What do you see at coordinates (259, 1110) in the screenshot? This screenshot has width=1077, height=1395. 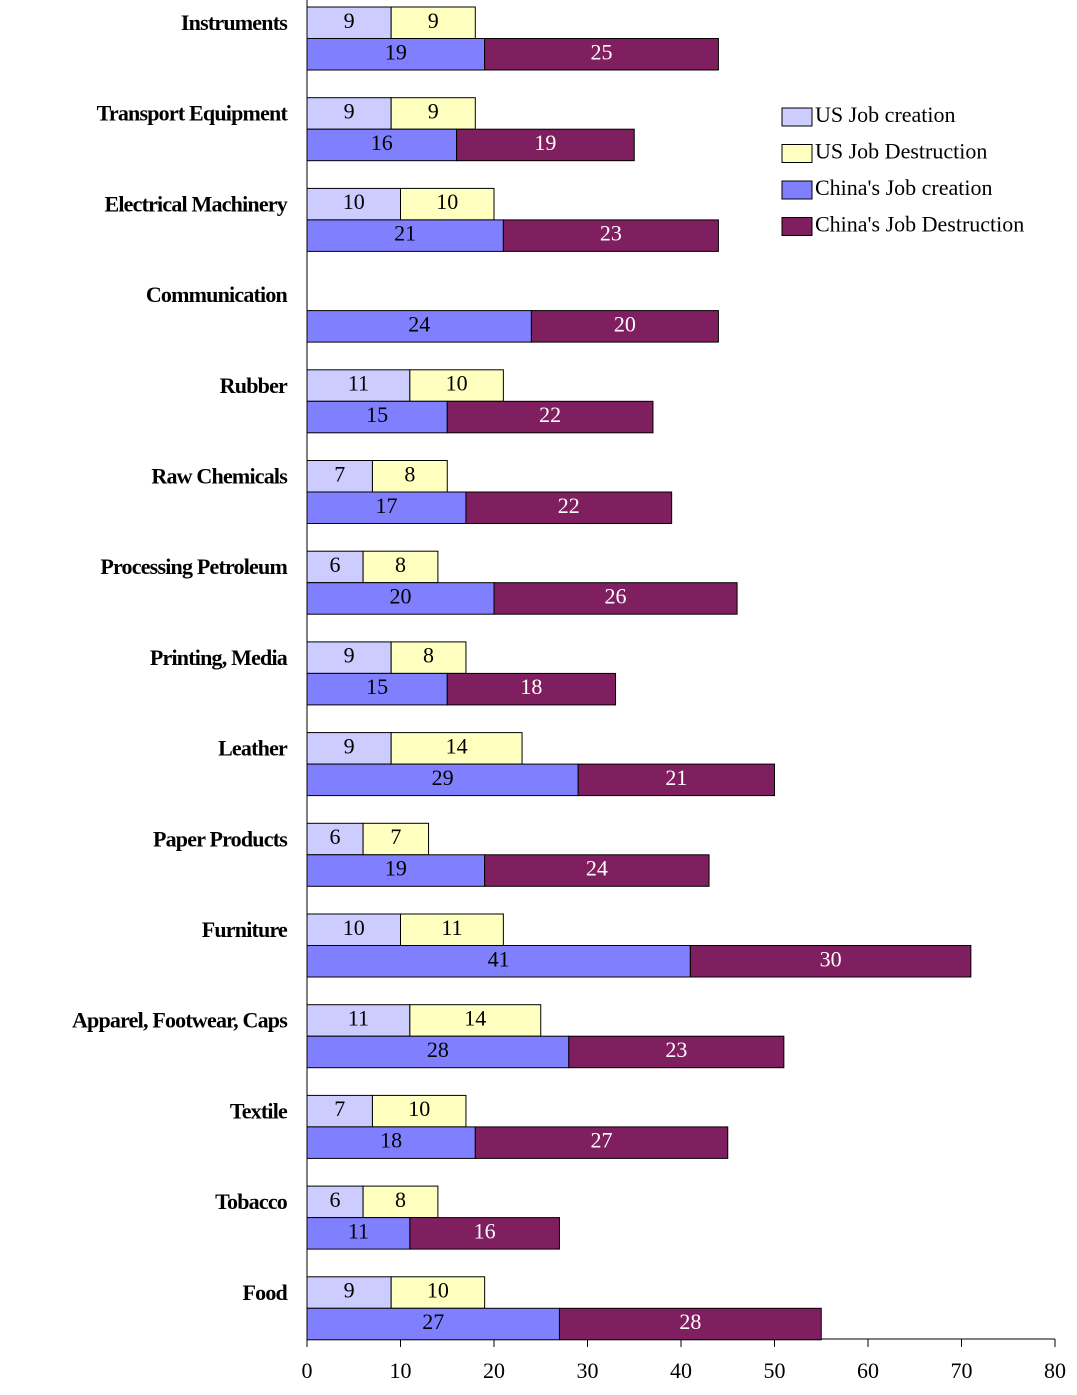 I see `category-label: Textile` at bounding box center [259, 1110].